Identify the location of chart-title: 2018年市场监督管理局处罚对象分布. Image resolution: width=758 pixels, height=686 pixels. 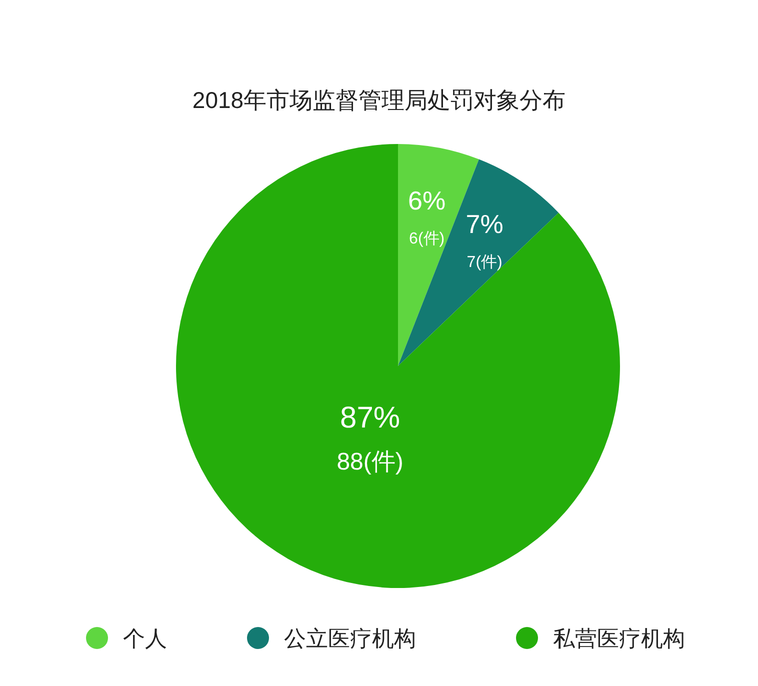
(379, 100).